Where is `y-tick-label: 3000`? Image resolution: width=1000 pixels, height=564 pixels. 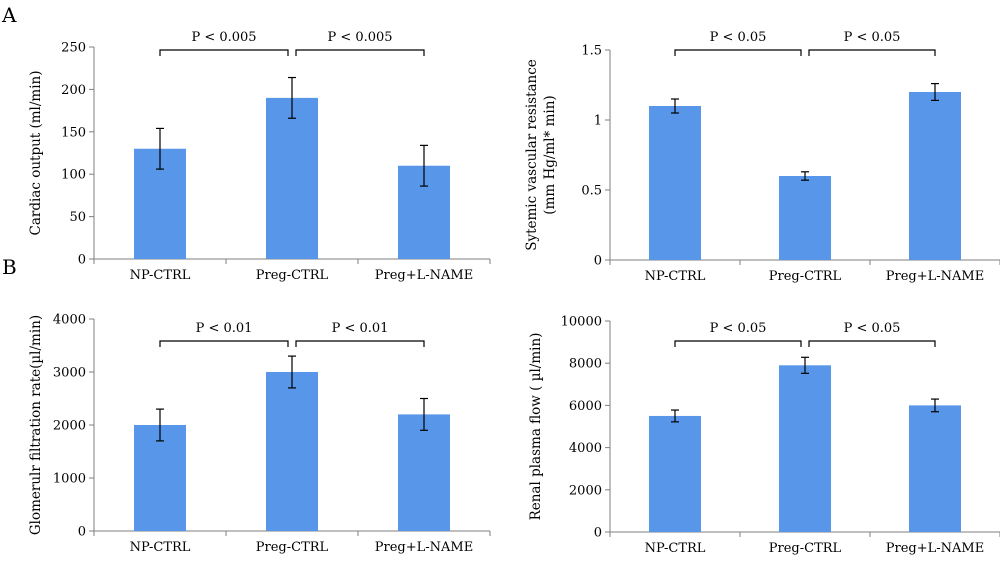
y-tick-label: 3000 is located at coordinates (69, 373).